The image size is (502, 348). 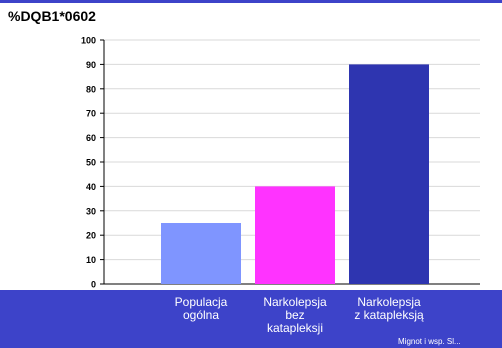 I want to click on y-tick-label: 40, so click(x=91, y=187).